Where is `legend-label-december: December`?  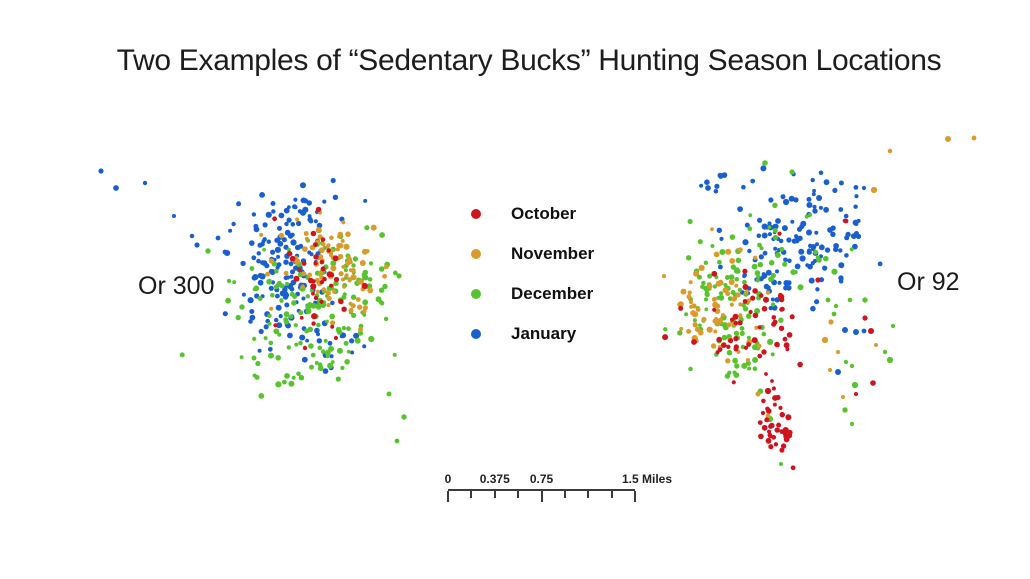 legend-label-december: December is located at coordinates (552, 293).